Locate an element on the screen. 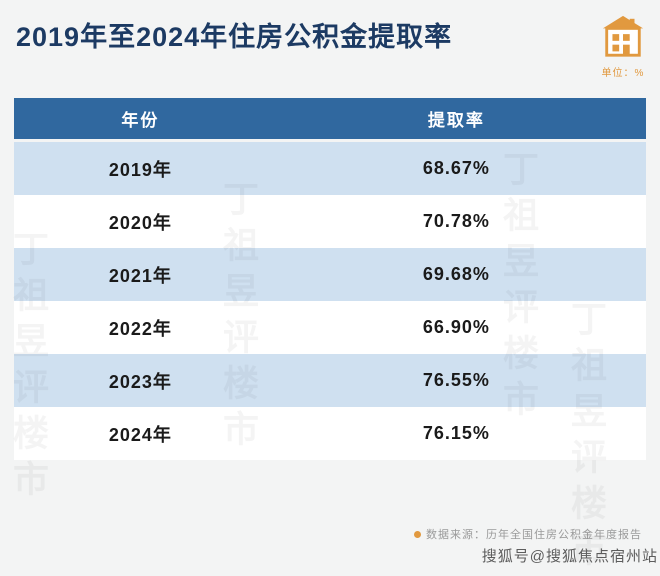  year-cell: 2021年 is located at coordinates (140, 275).